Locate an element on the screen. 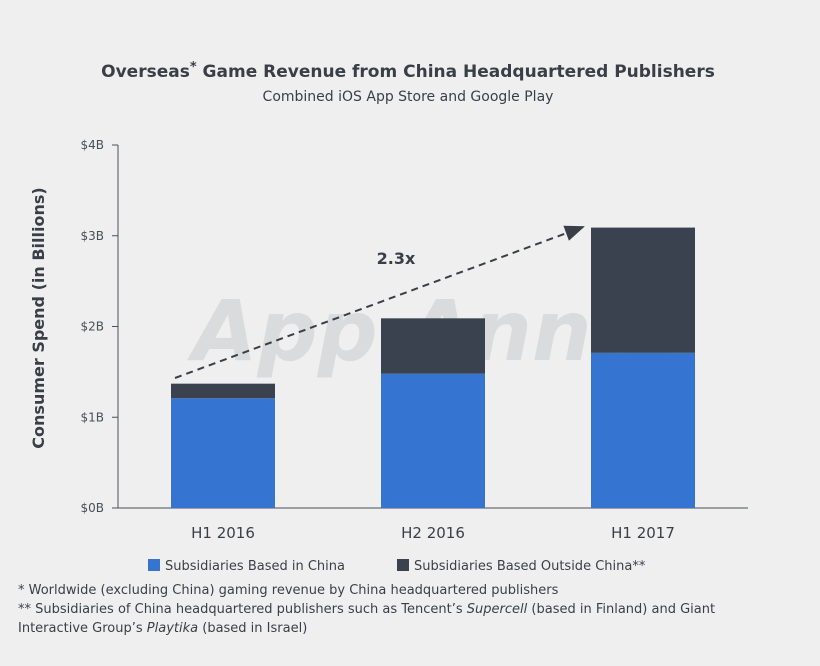 The height and width of the screenshot is (666, 820). x-axis-ticks: H1 2016 H2 2016 H1 2017 is located at coordinates (433, 533).